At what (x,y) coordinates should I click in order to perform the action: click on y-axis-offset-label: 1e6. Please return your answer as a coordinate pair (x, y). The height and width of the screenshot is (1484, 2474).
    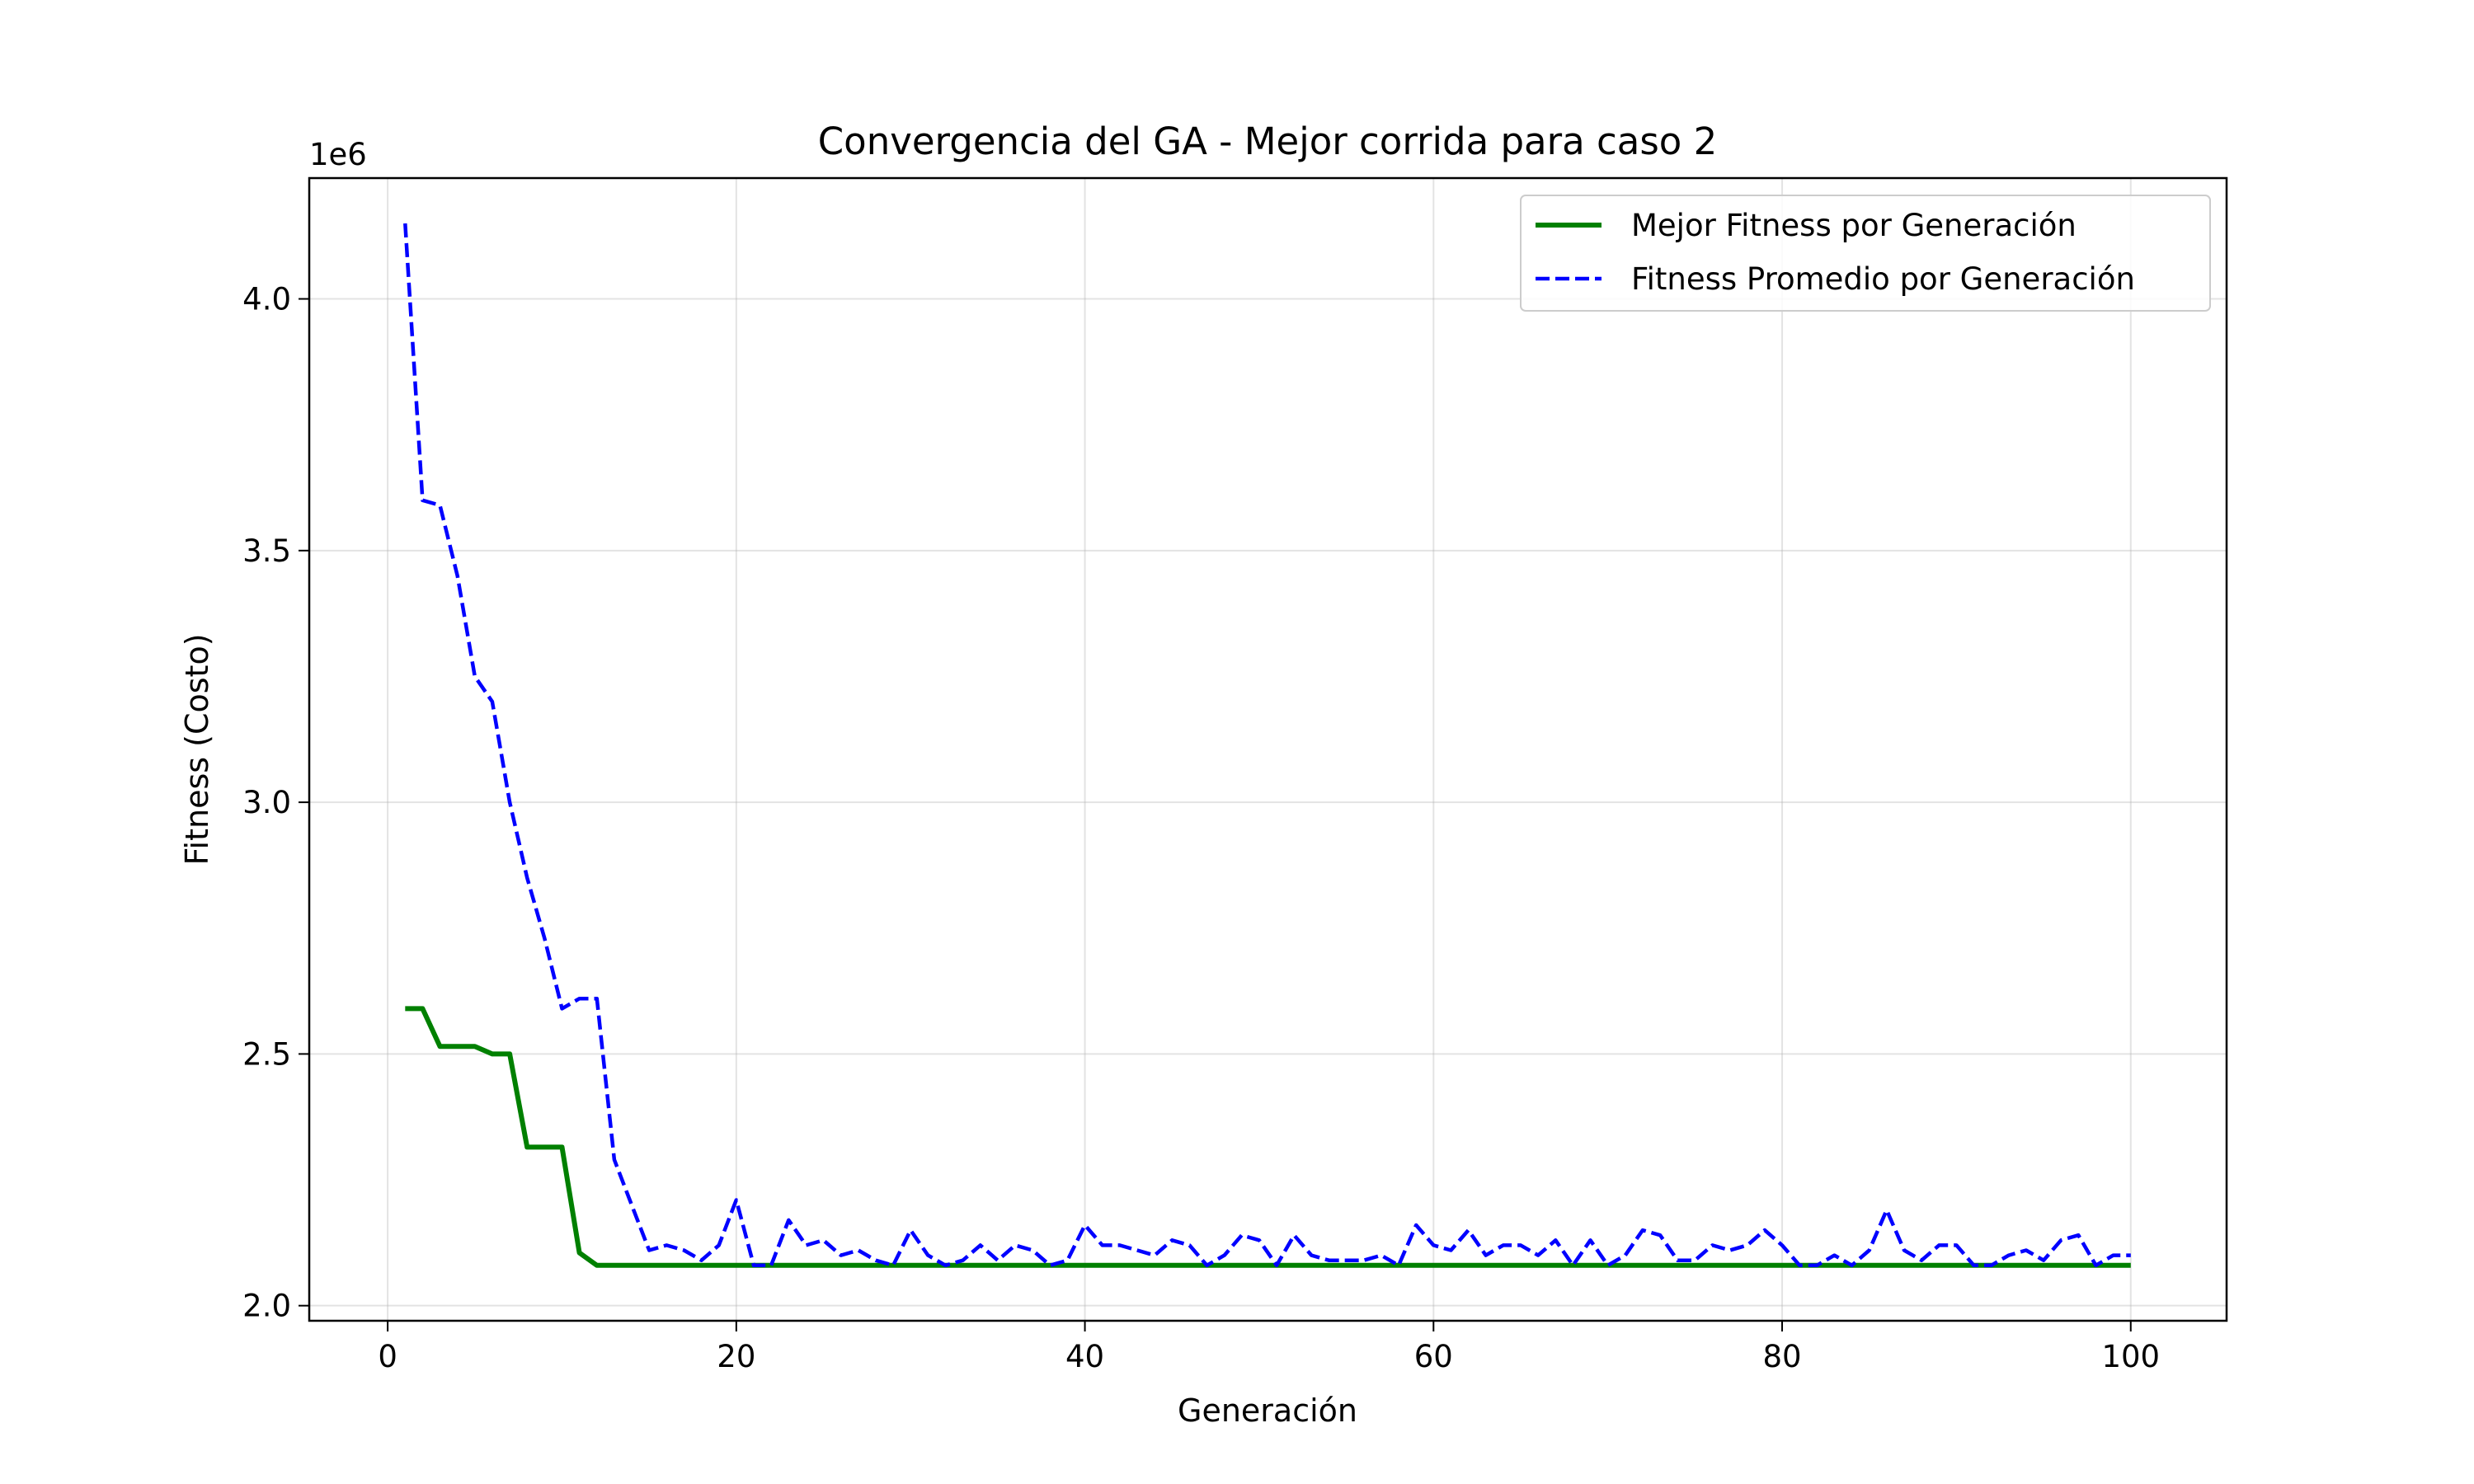
    Looking at the image, I should click on (338, 154).